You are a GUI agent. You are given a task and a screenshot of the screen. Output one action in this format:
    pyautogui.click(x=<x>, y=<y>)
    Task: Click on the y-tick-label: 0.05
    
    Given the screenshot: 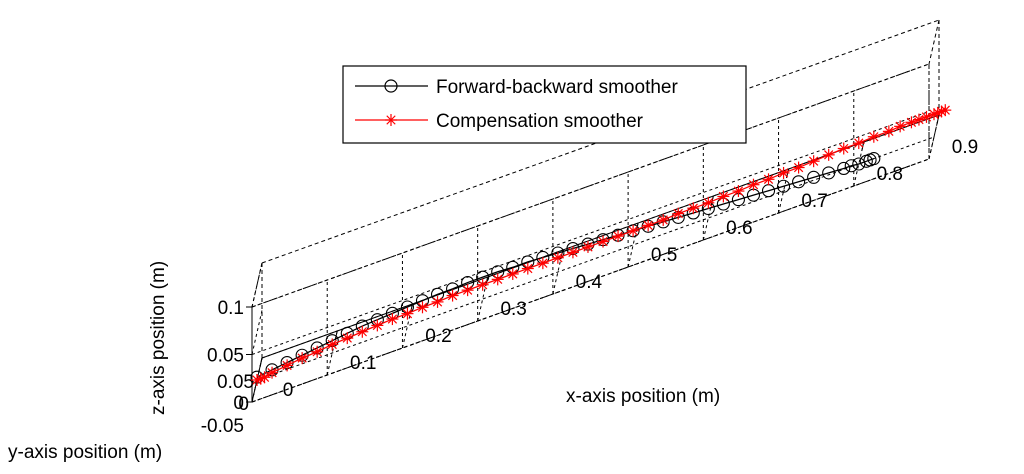 What is the action you would take?
    pyautogui.click(x=235, y=382)
    